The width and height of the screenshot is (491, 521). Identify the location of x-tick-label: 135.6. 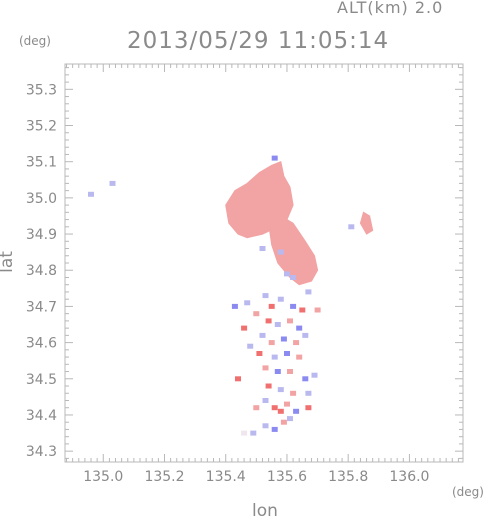
(287, 477).